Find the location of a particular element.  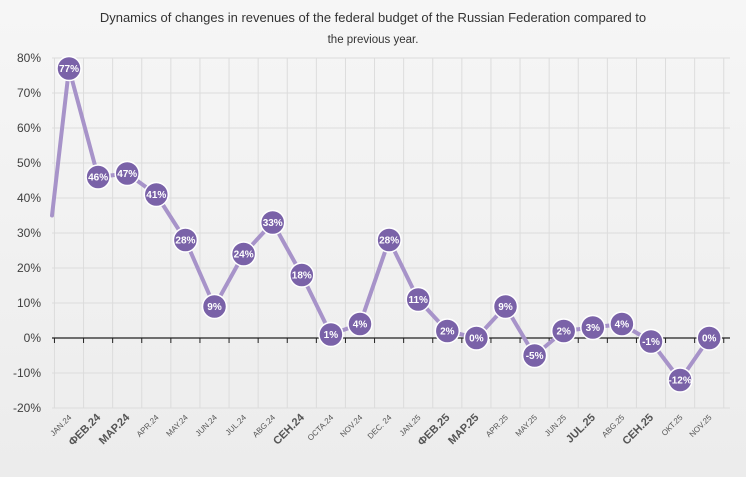

y-tick-label: 10% is located at coordinates (29, 303).